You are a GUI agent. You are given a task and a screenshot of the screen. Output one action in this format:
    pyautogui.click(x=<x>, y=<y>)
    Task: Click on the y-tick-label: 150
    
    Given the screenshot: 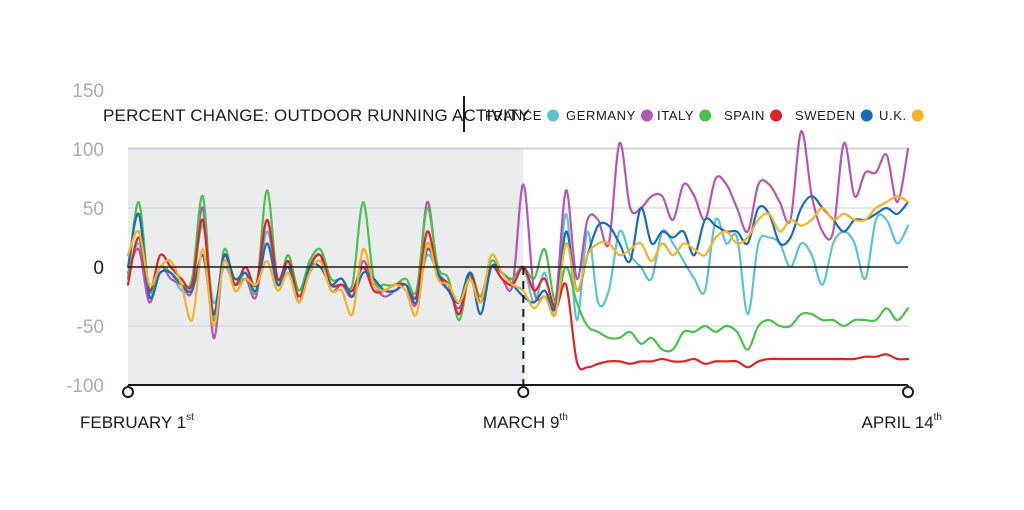 What is the action you would take?
    pyautogui.click(x=88, y=91)
    